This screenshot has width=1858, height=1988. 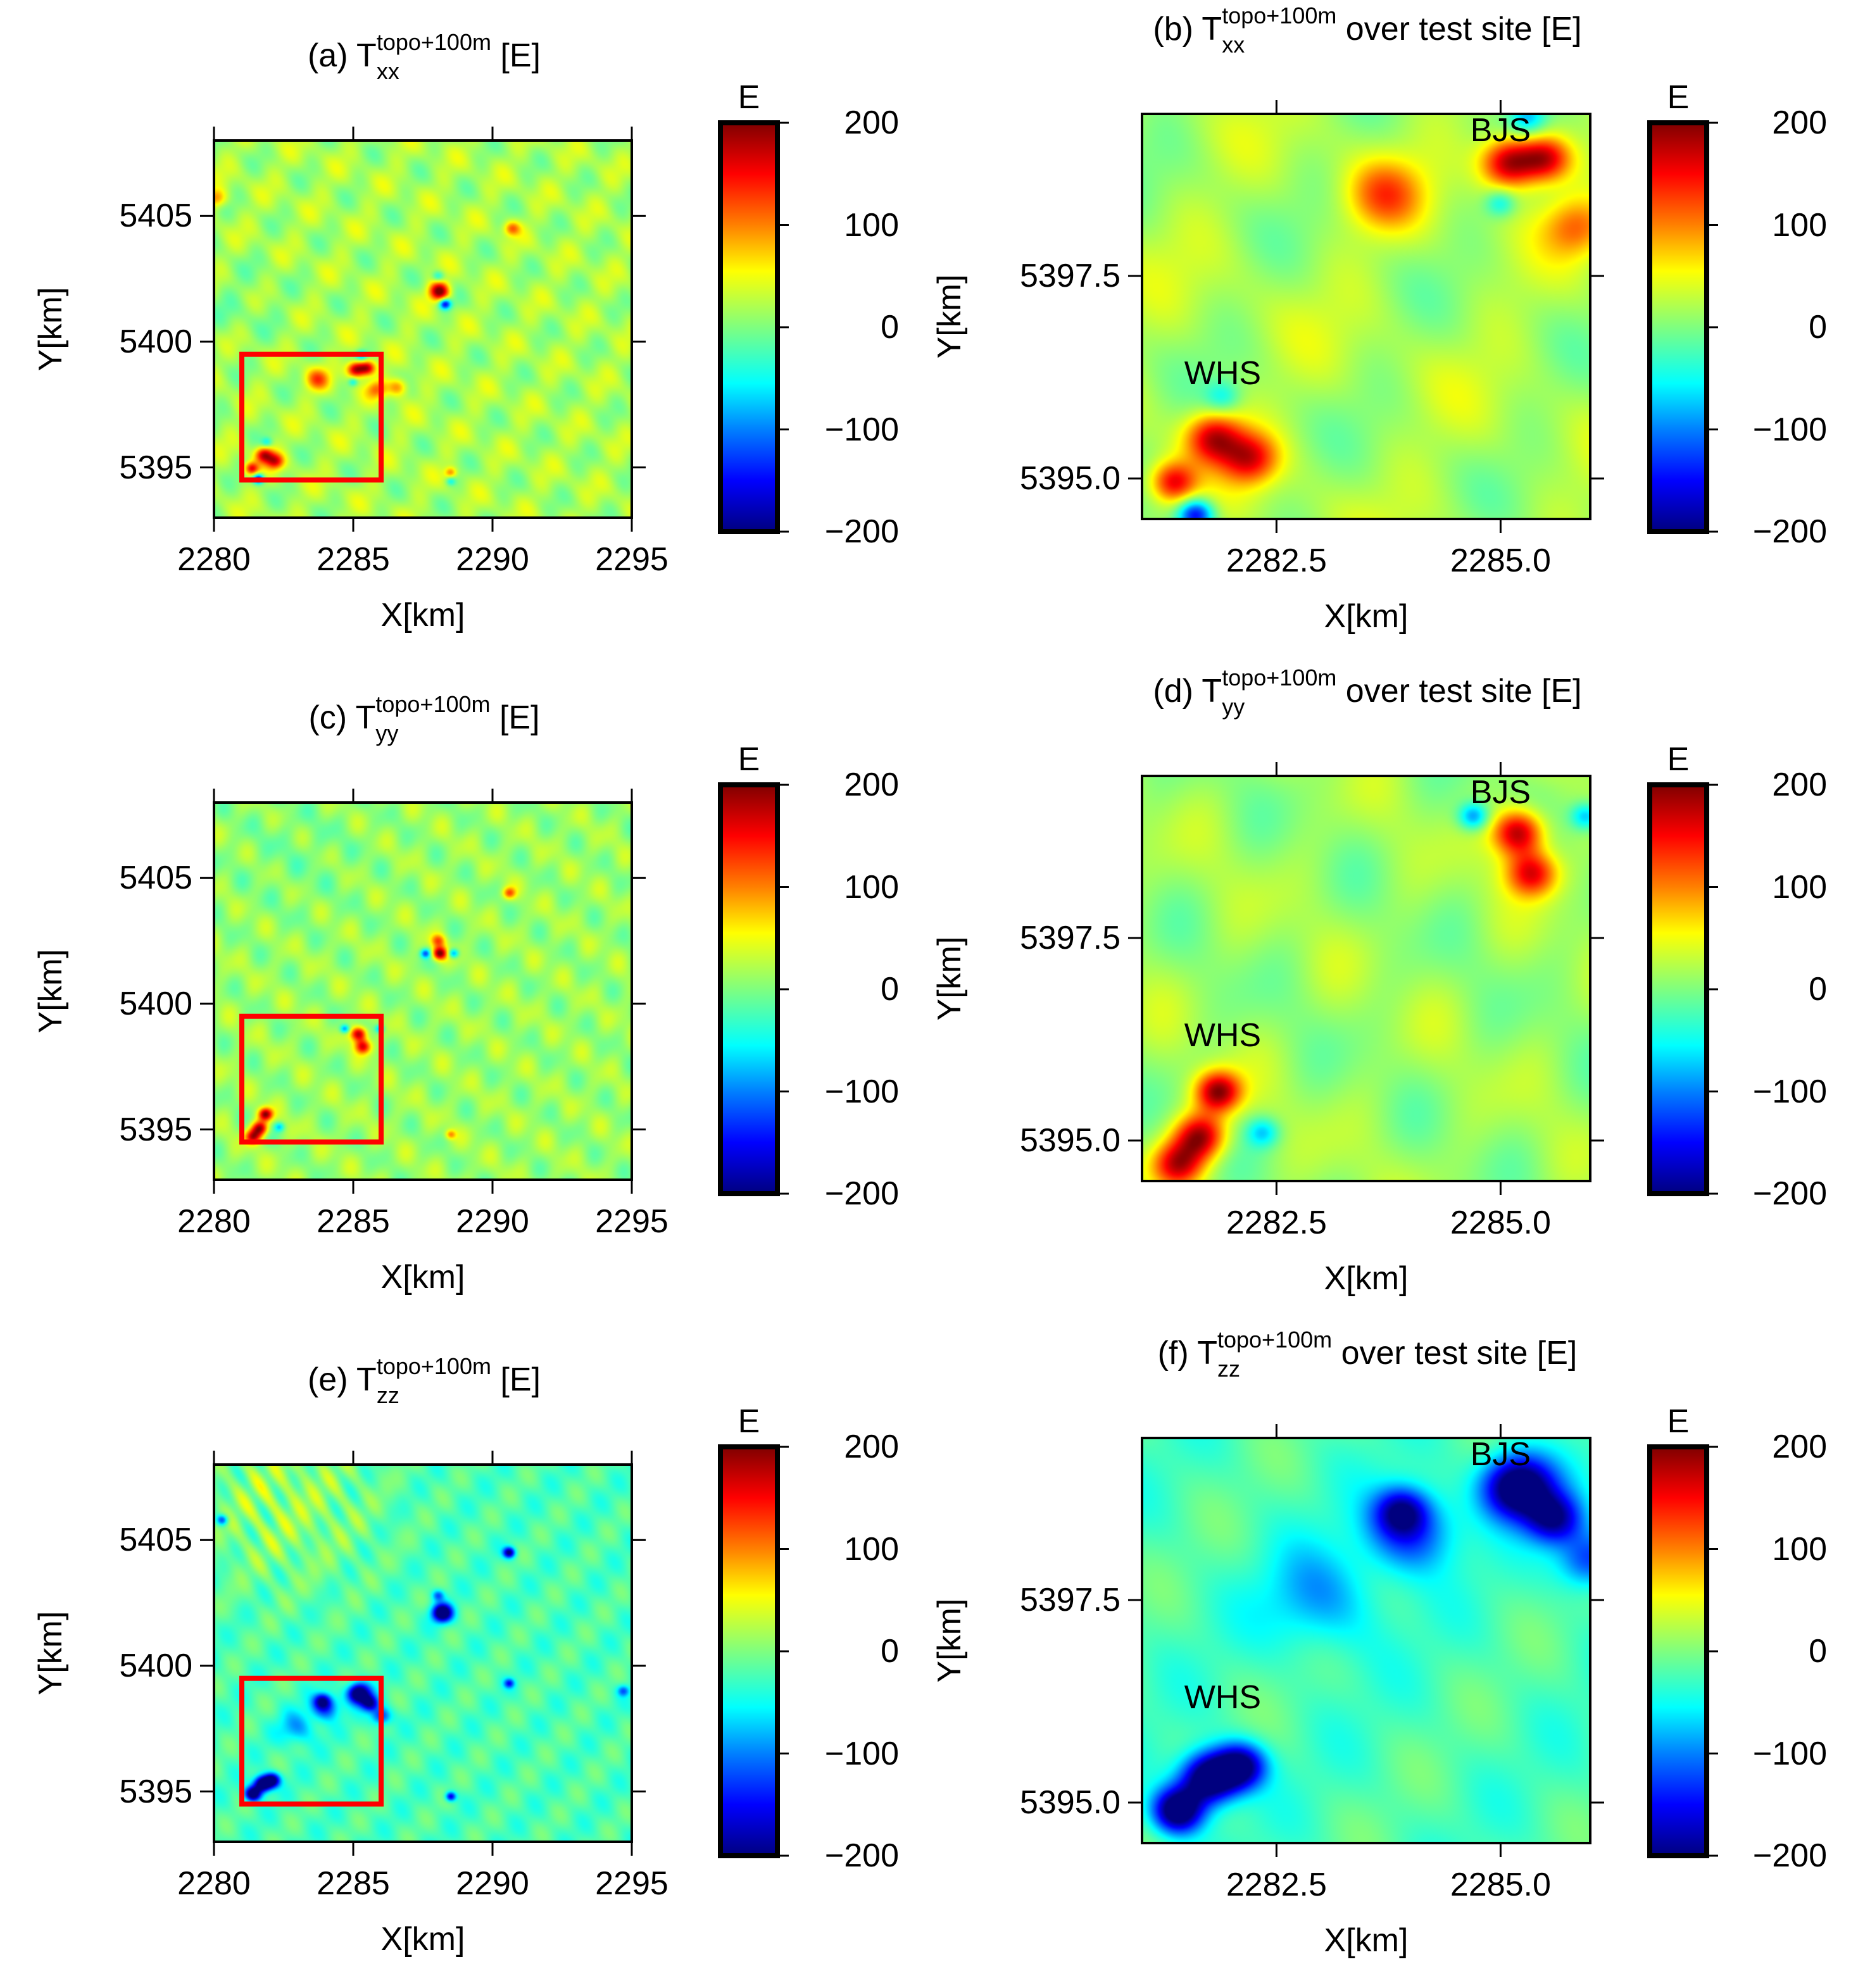 I want to click on title-prefix: (c) T, so click(x=342, y=717).